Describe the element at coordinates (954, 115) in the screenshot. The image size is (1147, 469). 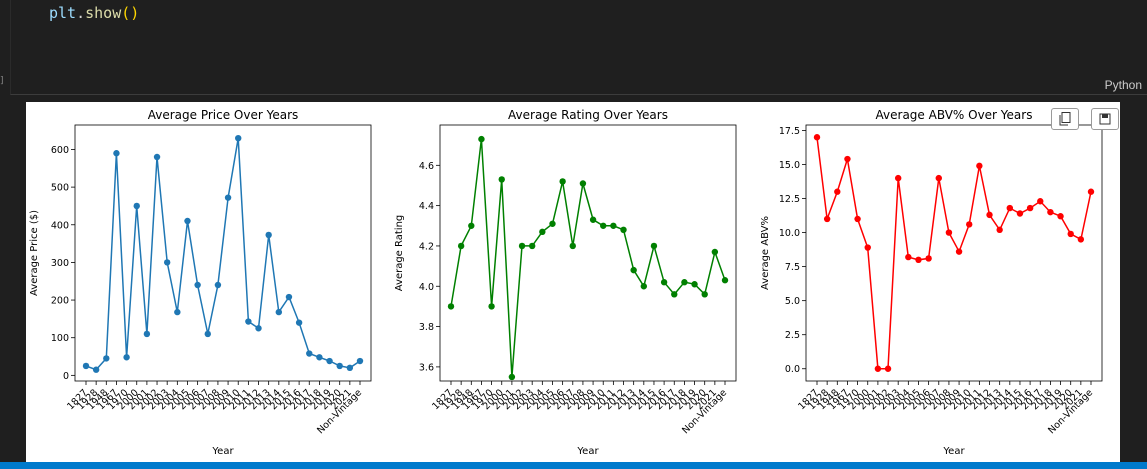
I see `chart-title-3: Average ABV% Over Years` at that location.